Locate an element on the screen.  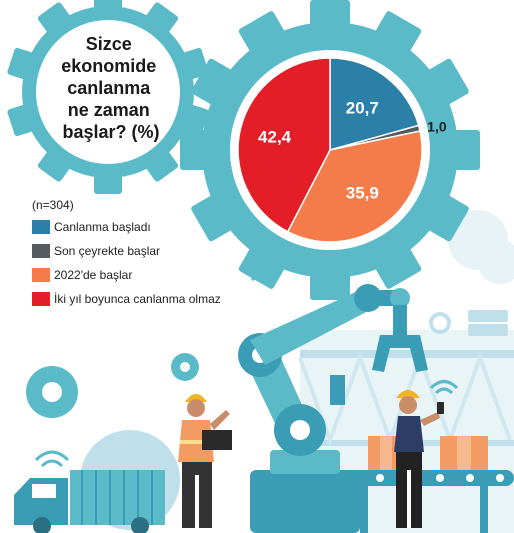
title-line: başlar? (%) is located at coordinates (110, 132).